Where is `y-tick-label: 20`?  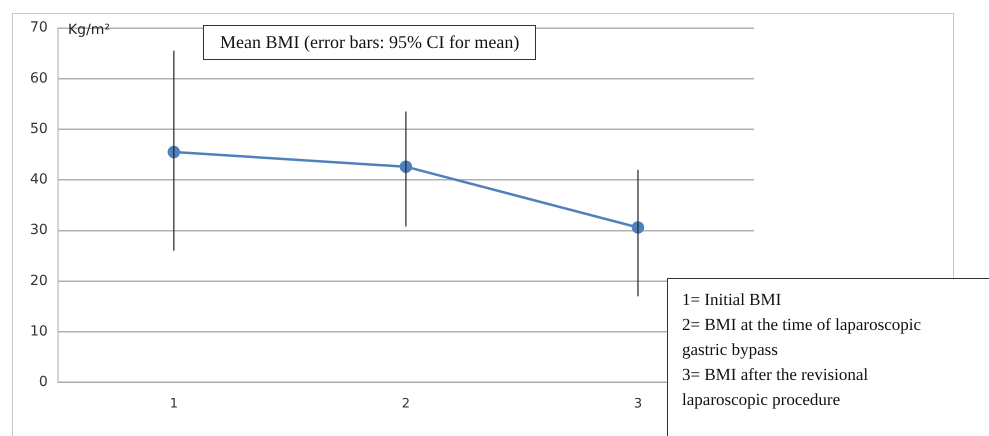 y-tick-label: 20 is located at coordinates (39, 280).